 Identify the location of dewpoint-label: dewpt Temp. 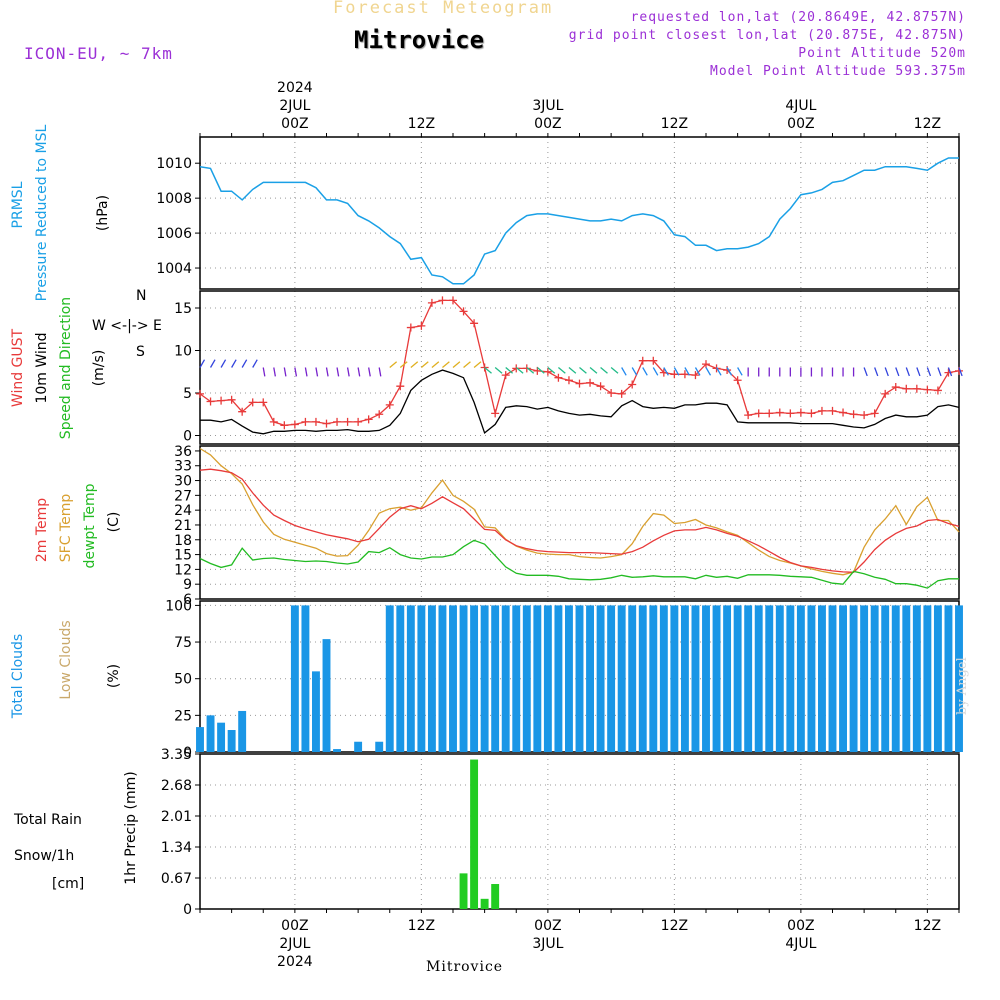
(90, 525).